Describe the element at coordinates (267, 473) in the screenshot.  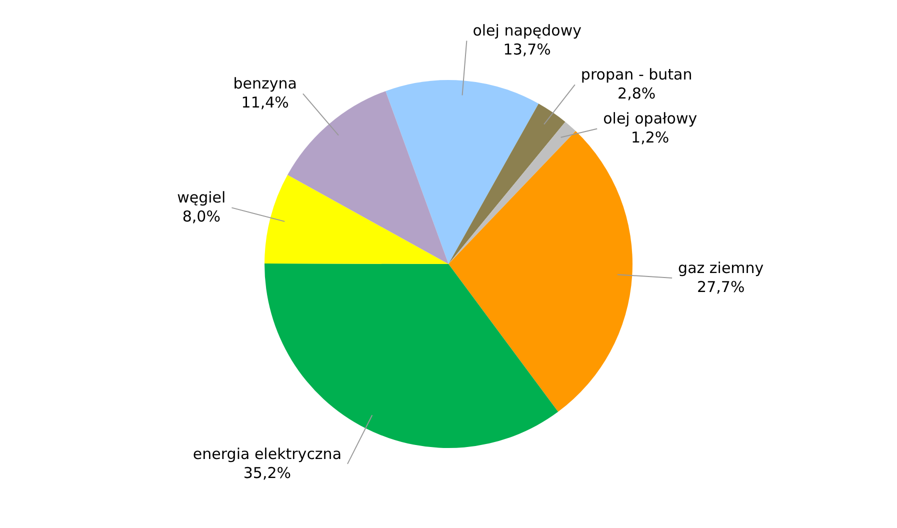
I see `data-label: 35,2%` at that location.